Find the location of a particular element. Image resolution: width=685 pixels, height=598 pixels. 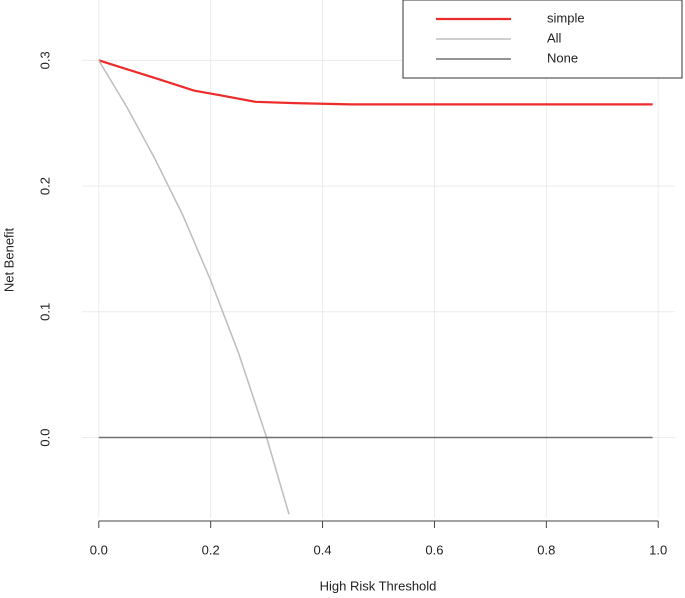

x-tick-label: 0.2 is located at coordinates (211, 549).